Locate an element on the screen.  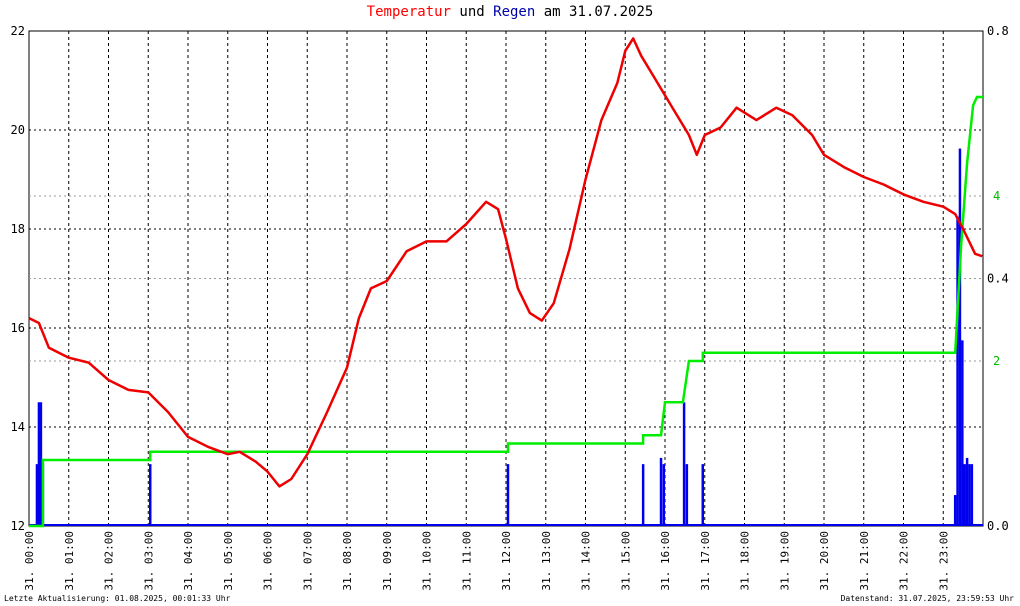
x-tick-label: 31. 09:00 is located at coordinates (387, 561).